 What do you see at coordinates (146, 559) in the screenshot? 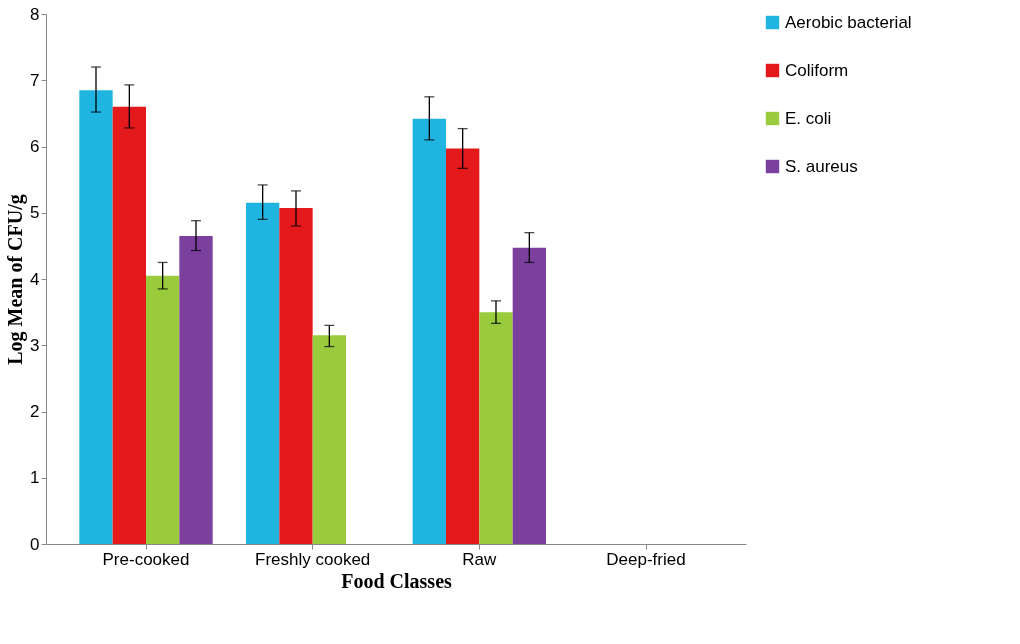
I see `x-tick-label: Pre-cooked` at bounding box center [146, 559].